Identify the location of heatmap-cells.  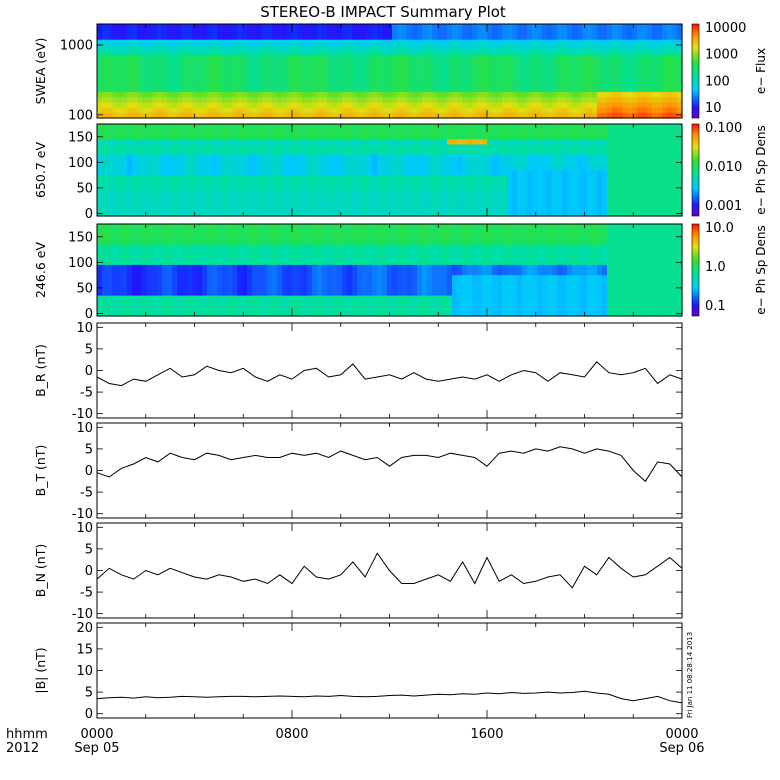
(390, 270).